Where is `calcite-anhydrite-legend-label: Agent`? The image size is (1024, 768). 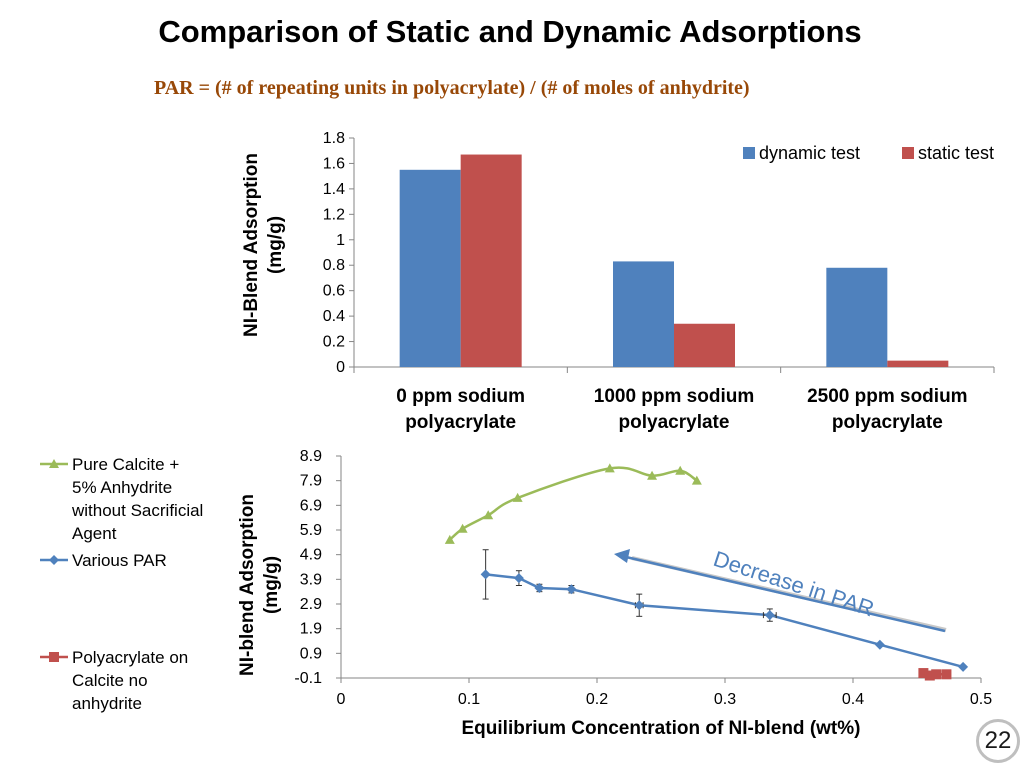 calcite-anhydrite-legend-label: Agent is located at coordinates (94, 533).